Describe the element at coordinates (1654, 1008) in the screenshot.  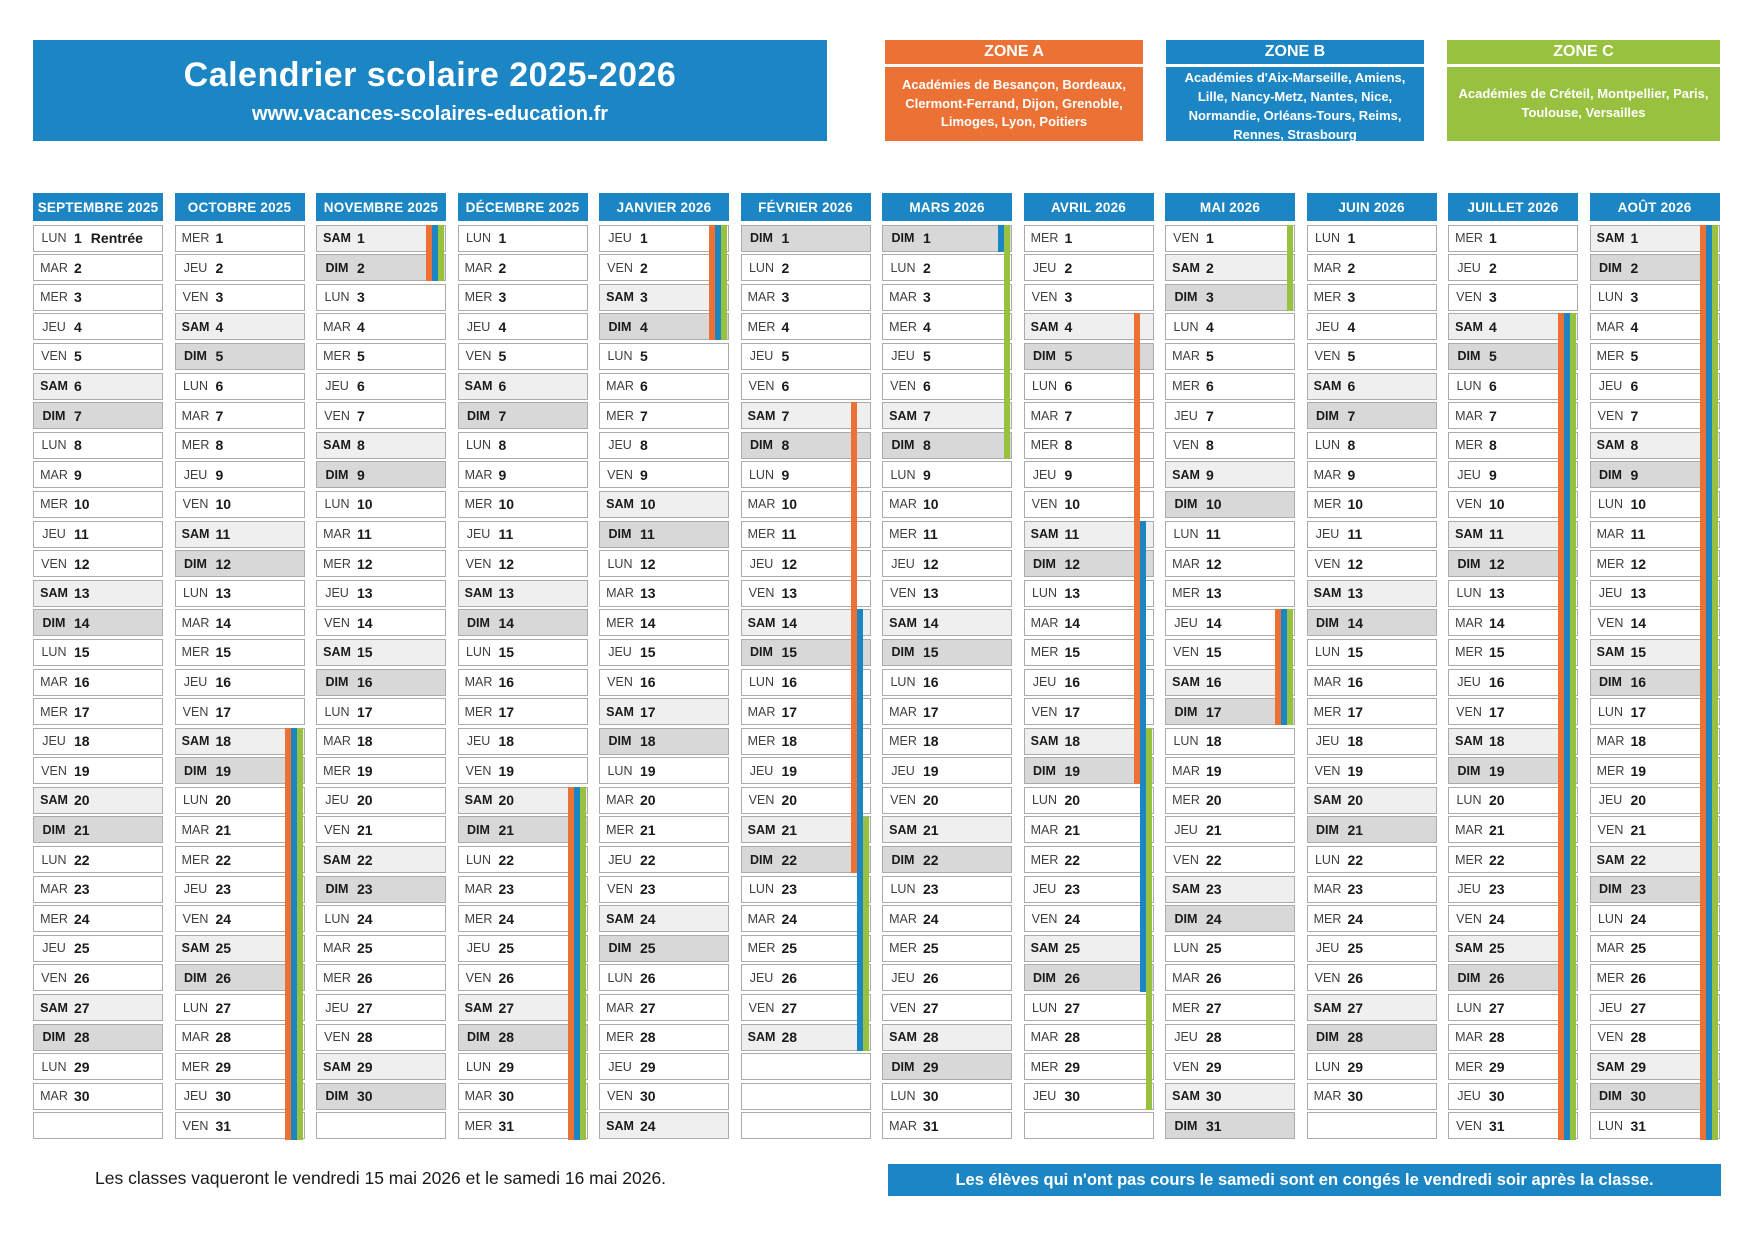
I see `day-cell: JEU 27` at that location.